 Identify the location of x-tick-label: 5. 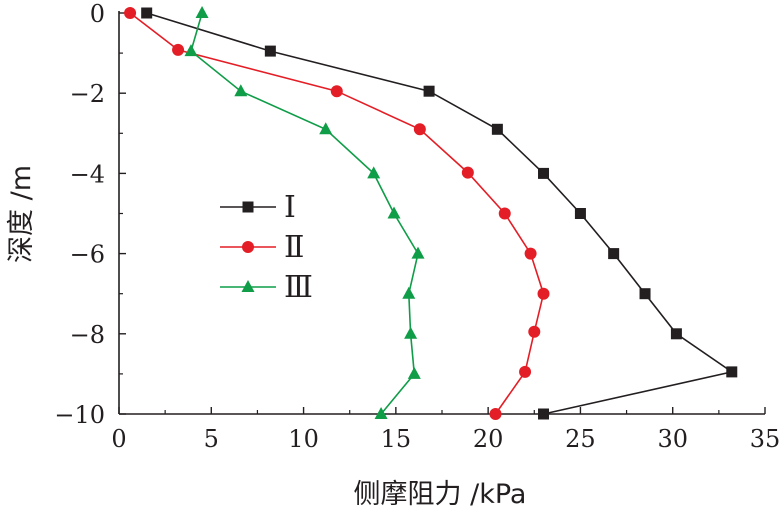
(211, 439).